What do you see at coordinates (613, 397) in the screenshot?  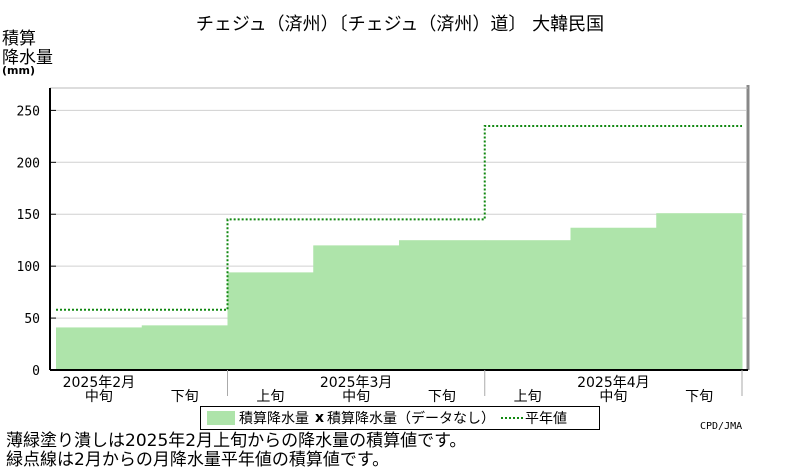 I see `x-dekad-label-6: 中旬` at bounding box center [613, 397].